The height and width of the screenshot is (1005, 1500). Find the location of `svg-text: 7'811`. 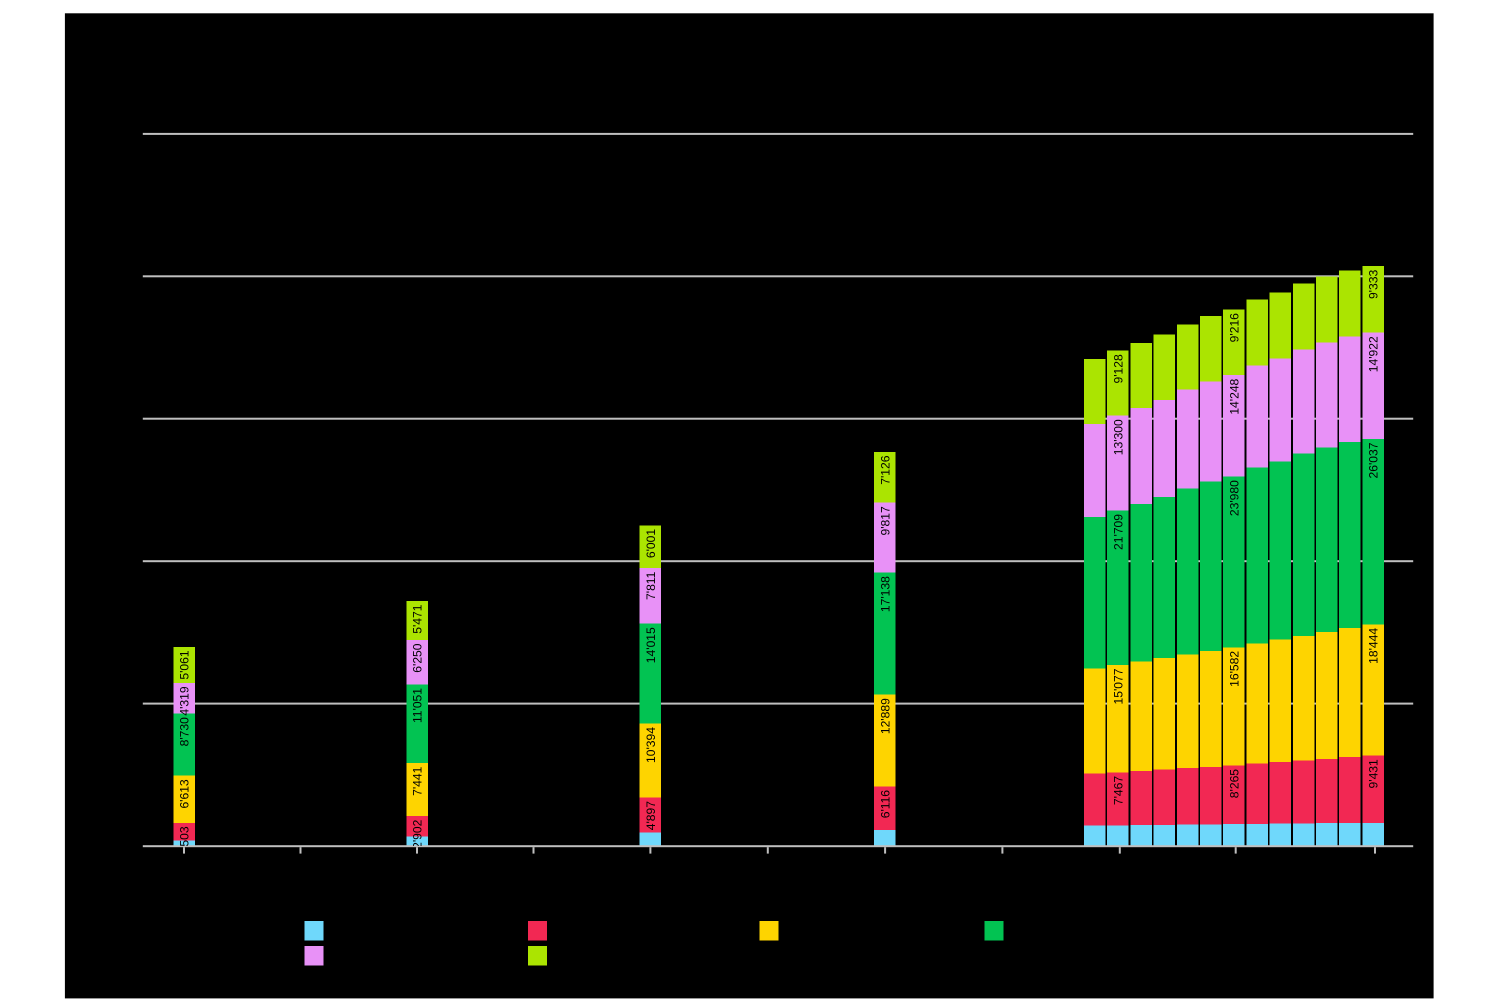

svg-text: 7'811 is located at coordinates (651, 585).